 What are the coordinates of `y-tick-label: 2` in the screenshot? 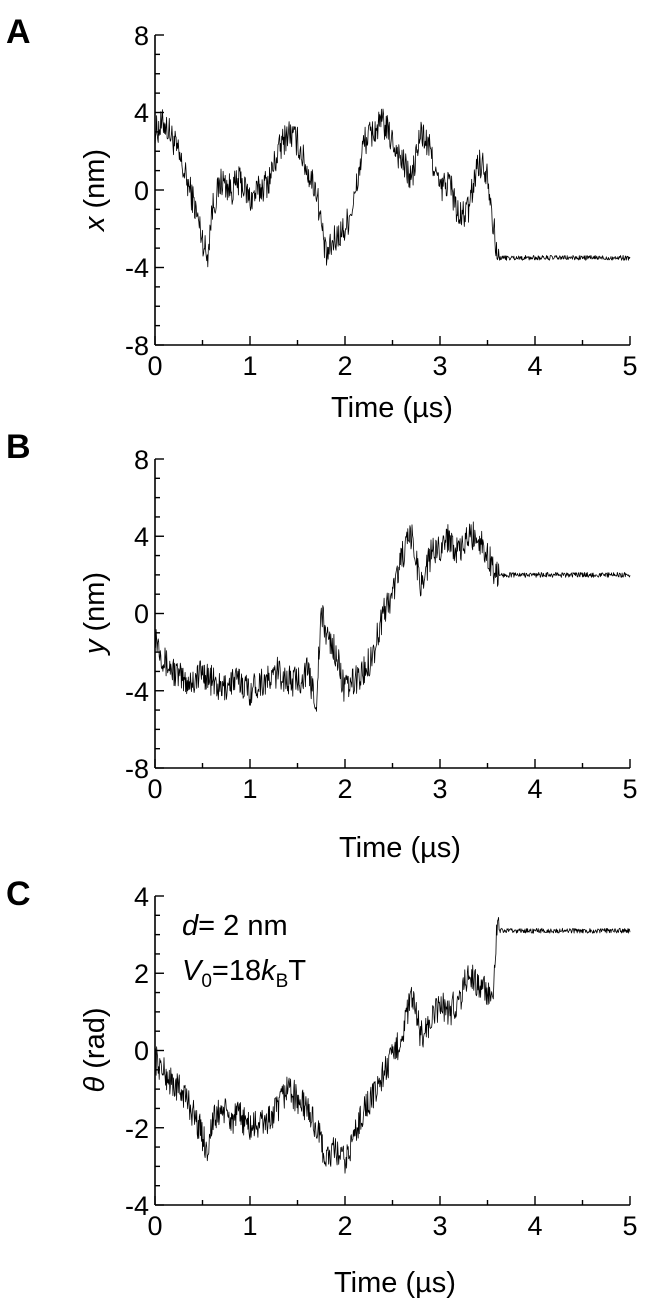 It's located at (141, 974).